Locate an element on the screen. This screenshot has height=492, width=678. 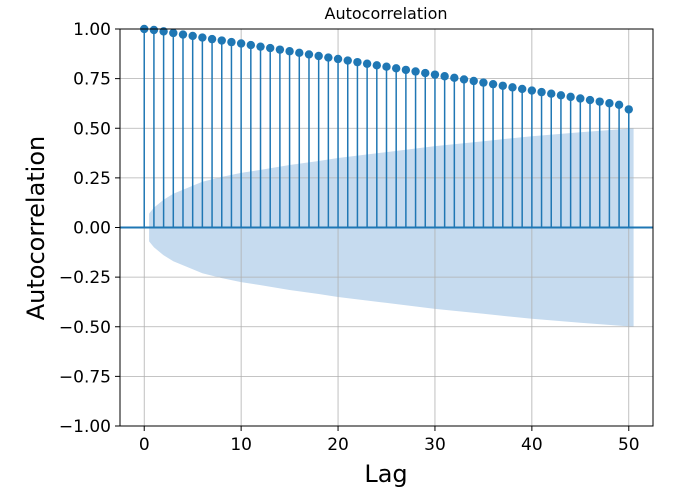
x-tick-label: 0 is located at coordinates (144, 445).